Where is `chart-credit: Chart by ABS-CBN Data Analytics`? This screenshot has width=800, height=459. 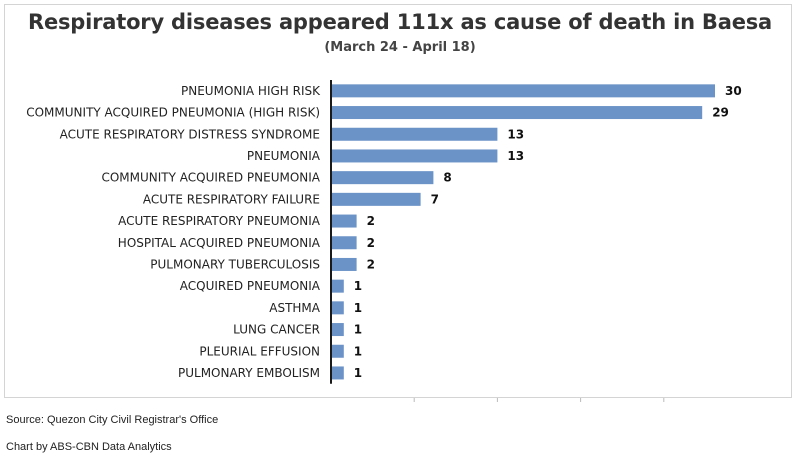
chart-credit: Chart by ABS-CBN Data Analytics is located at coordinates (89, 447).